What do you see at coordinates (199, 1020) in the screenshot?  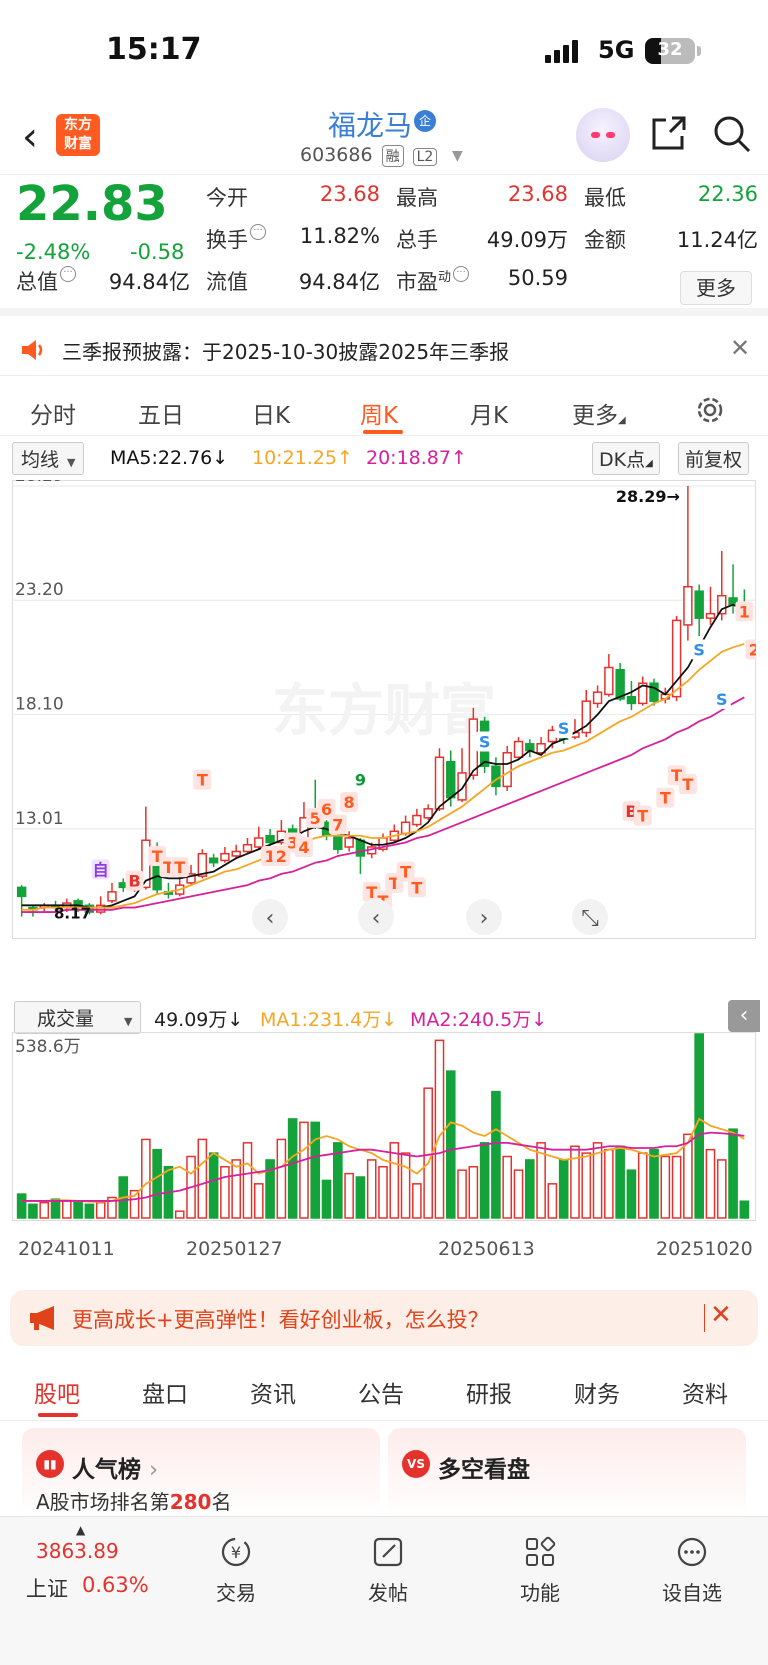 I see `volume-legend: 49.09万↓` at bounding box center [199, 1020].